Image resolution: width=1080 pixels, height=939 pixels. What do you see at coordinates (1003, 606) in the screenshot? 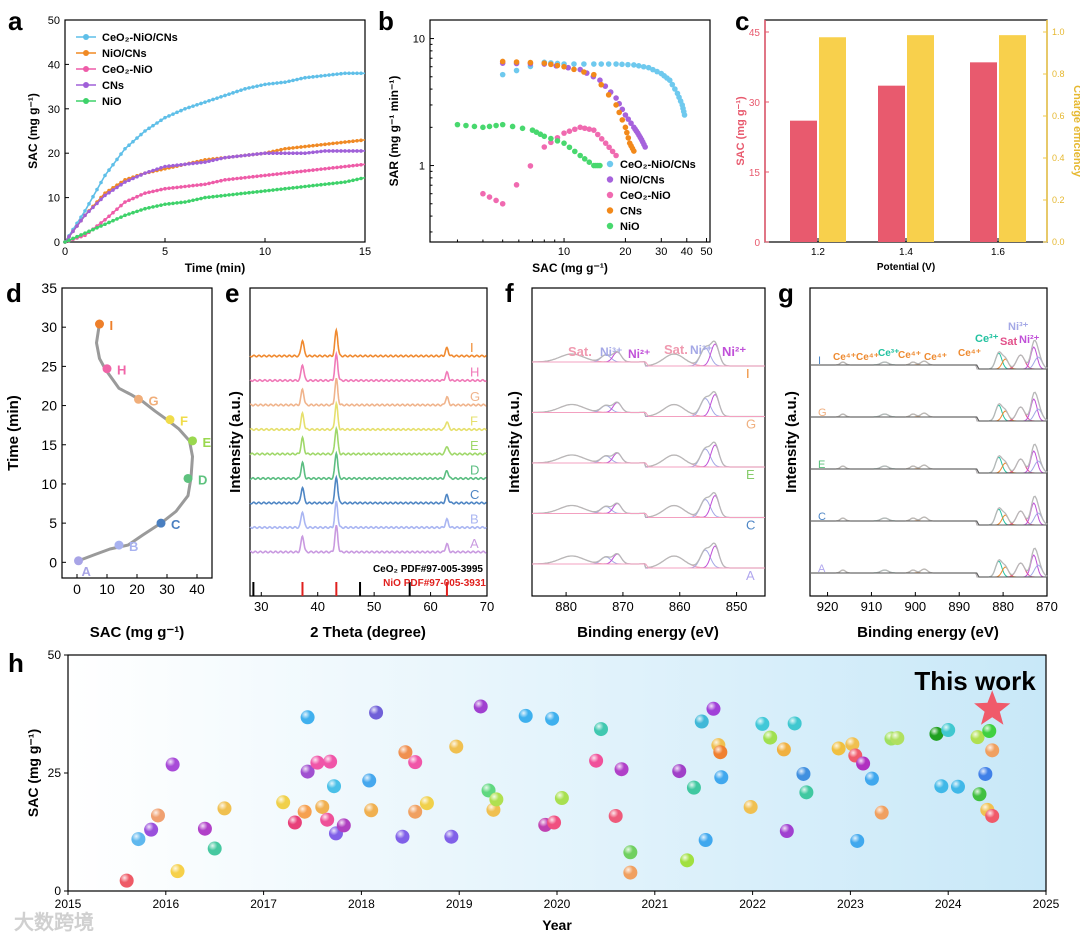
I see `panel-g-xtick-label: 880` at bounding box center [1003, 606].